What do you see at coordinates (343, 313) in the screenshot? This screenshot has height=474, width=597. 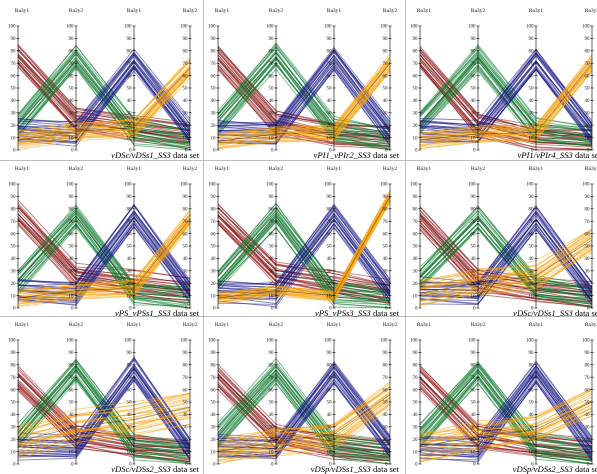 I see `caption-label: vPS_vPSs3_SS3` at bounding box center [343, 313].